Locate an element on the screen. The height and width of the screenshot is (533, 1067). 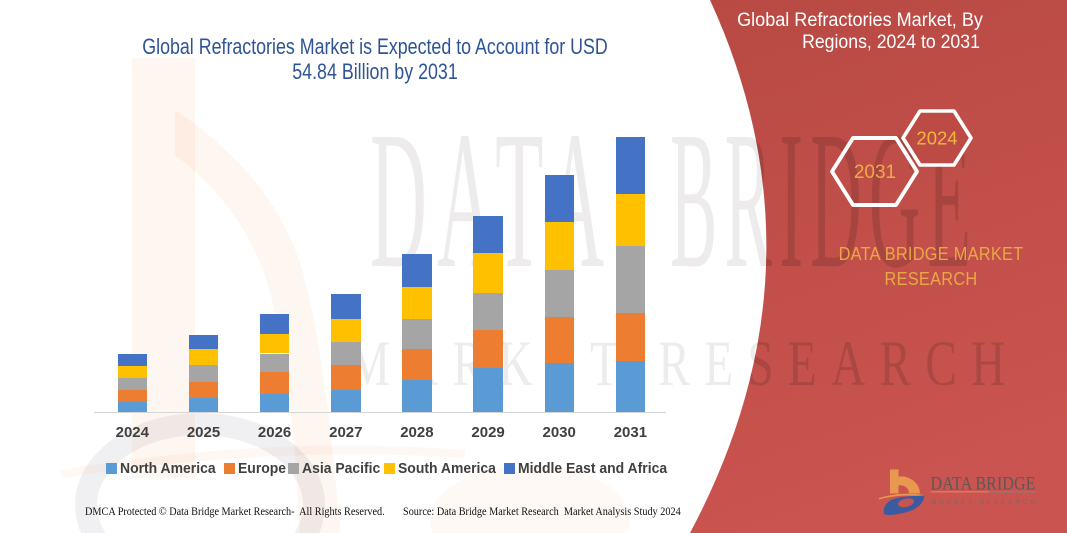
svg-text: 2024 is located at coordinates (936, 138).